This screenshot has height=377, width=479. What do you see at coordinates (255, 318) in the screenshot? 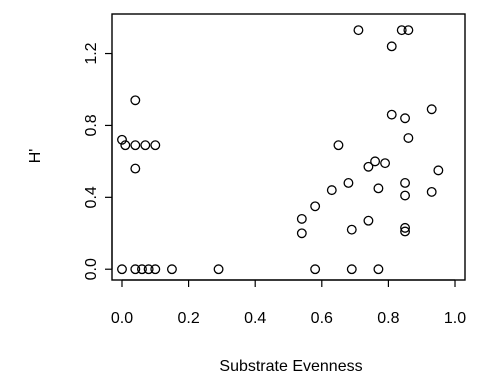
I see `x-tick-label: 0.4` at bounding box center [255, 318].